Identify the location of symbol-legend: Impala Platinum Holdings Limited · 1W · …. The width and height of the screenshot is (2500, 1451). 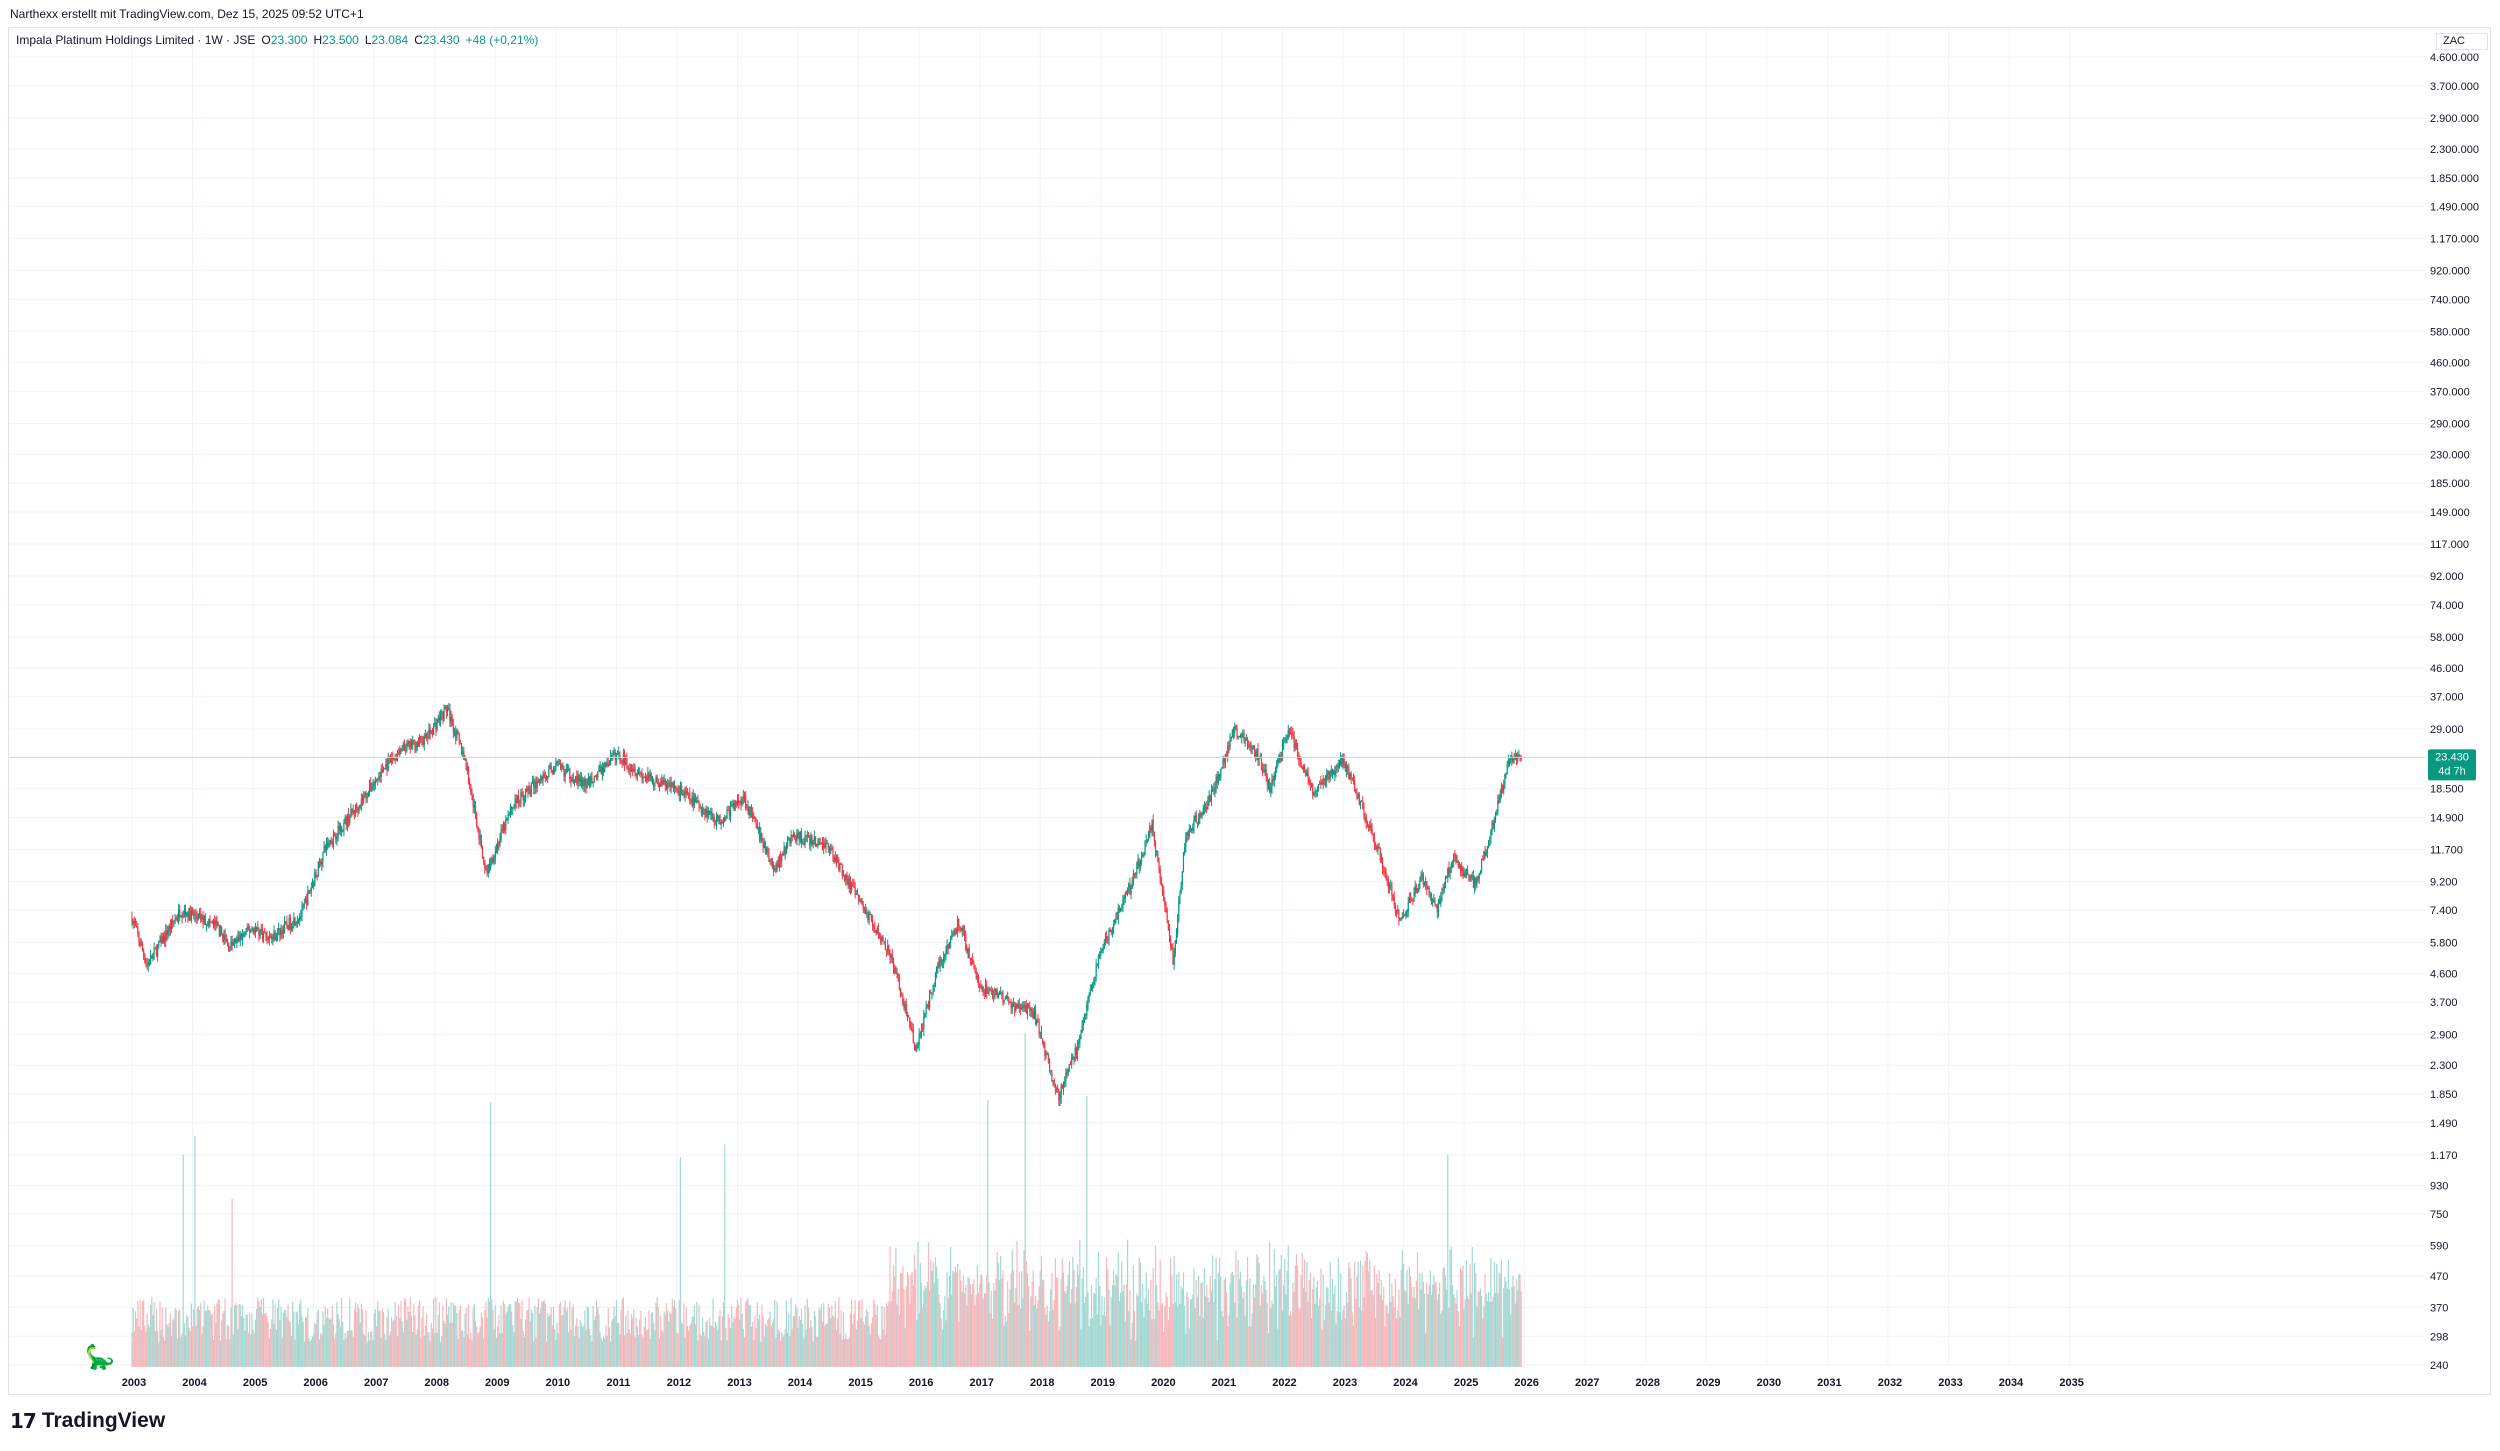
(277, 40).